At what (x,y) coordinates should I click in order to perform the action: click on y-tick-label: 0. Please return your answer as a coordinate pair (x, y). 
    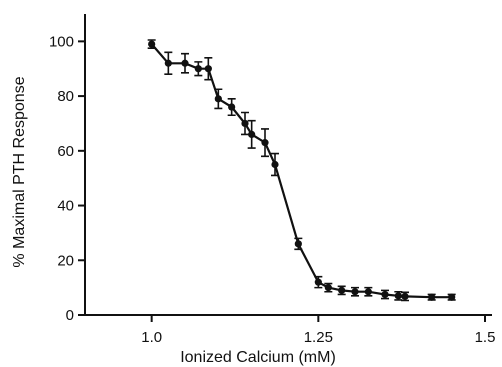
    Looking at the image, I should click on (70, 315).